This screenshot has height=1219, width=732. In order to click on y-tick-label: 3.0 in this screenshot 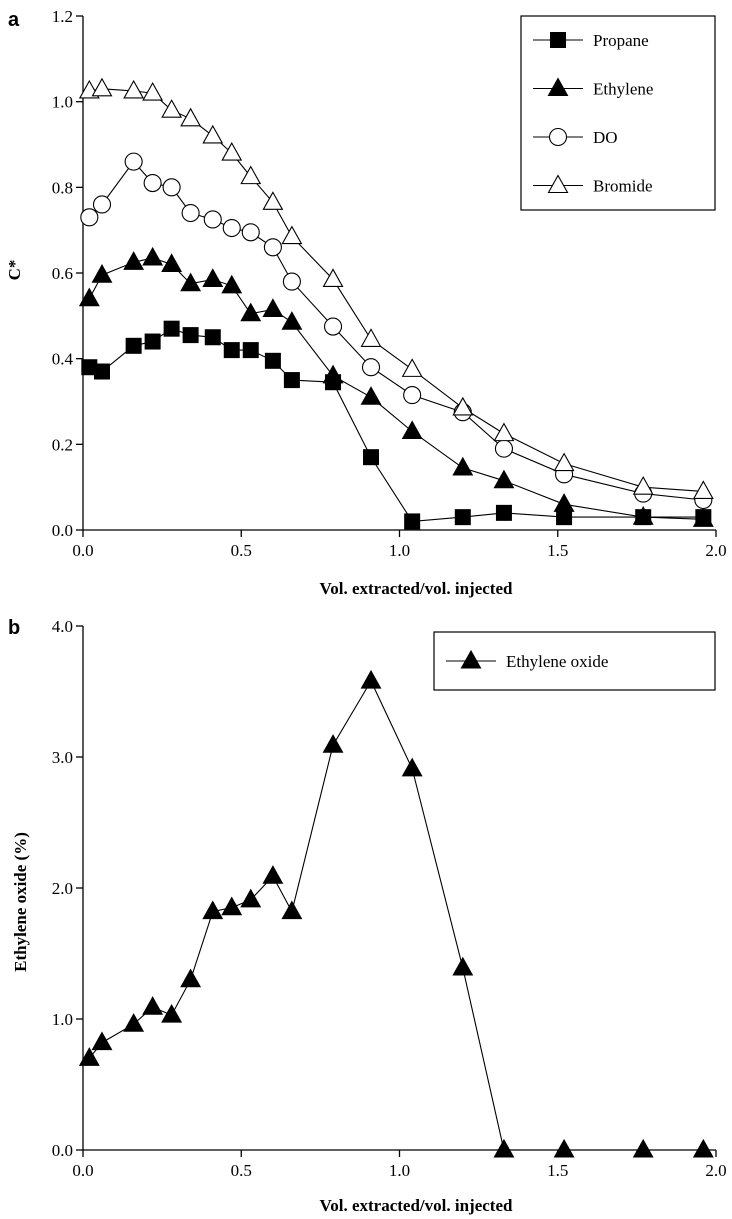, I will do `click(62, 757)`.